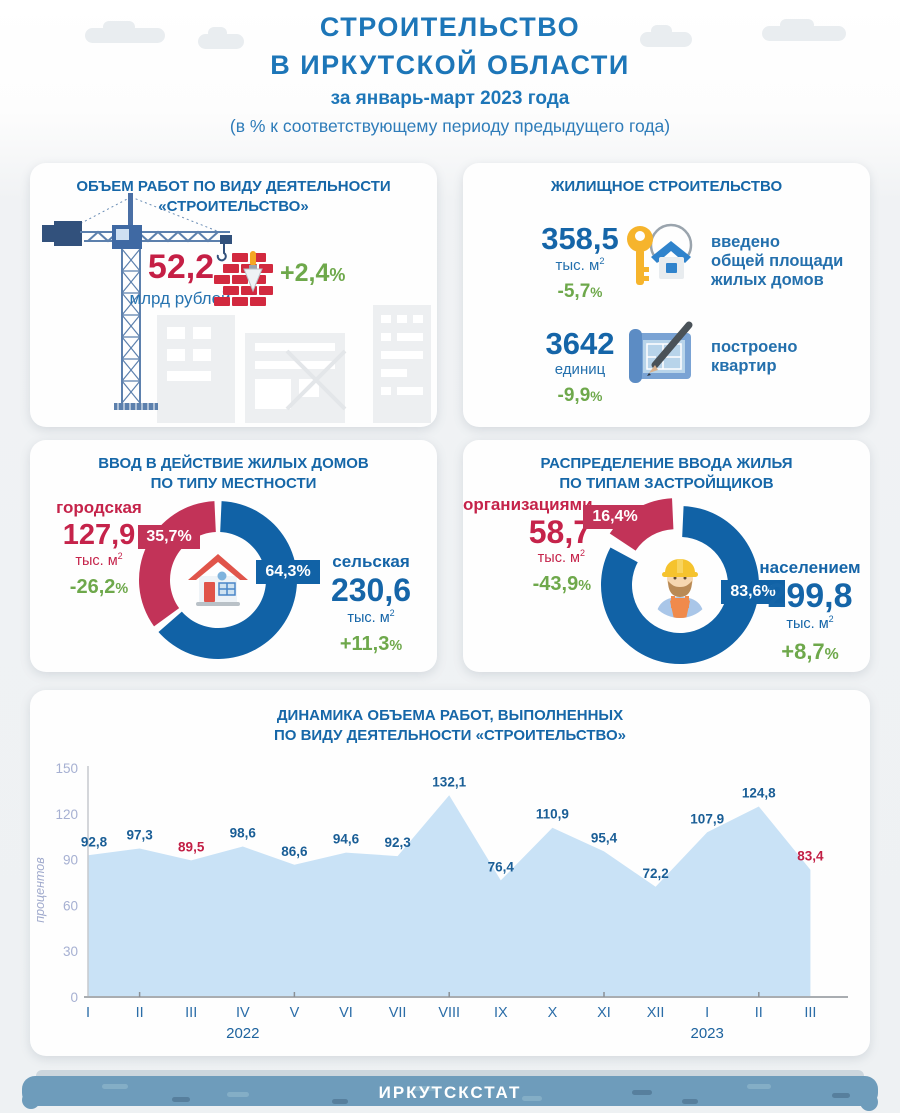  Describe the element at coordinates (450, 65) in the screenshot. I see `page-title-line2: В ИРКУТСКОЙ ОБЛАСТИ` at that location.